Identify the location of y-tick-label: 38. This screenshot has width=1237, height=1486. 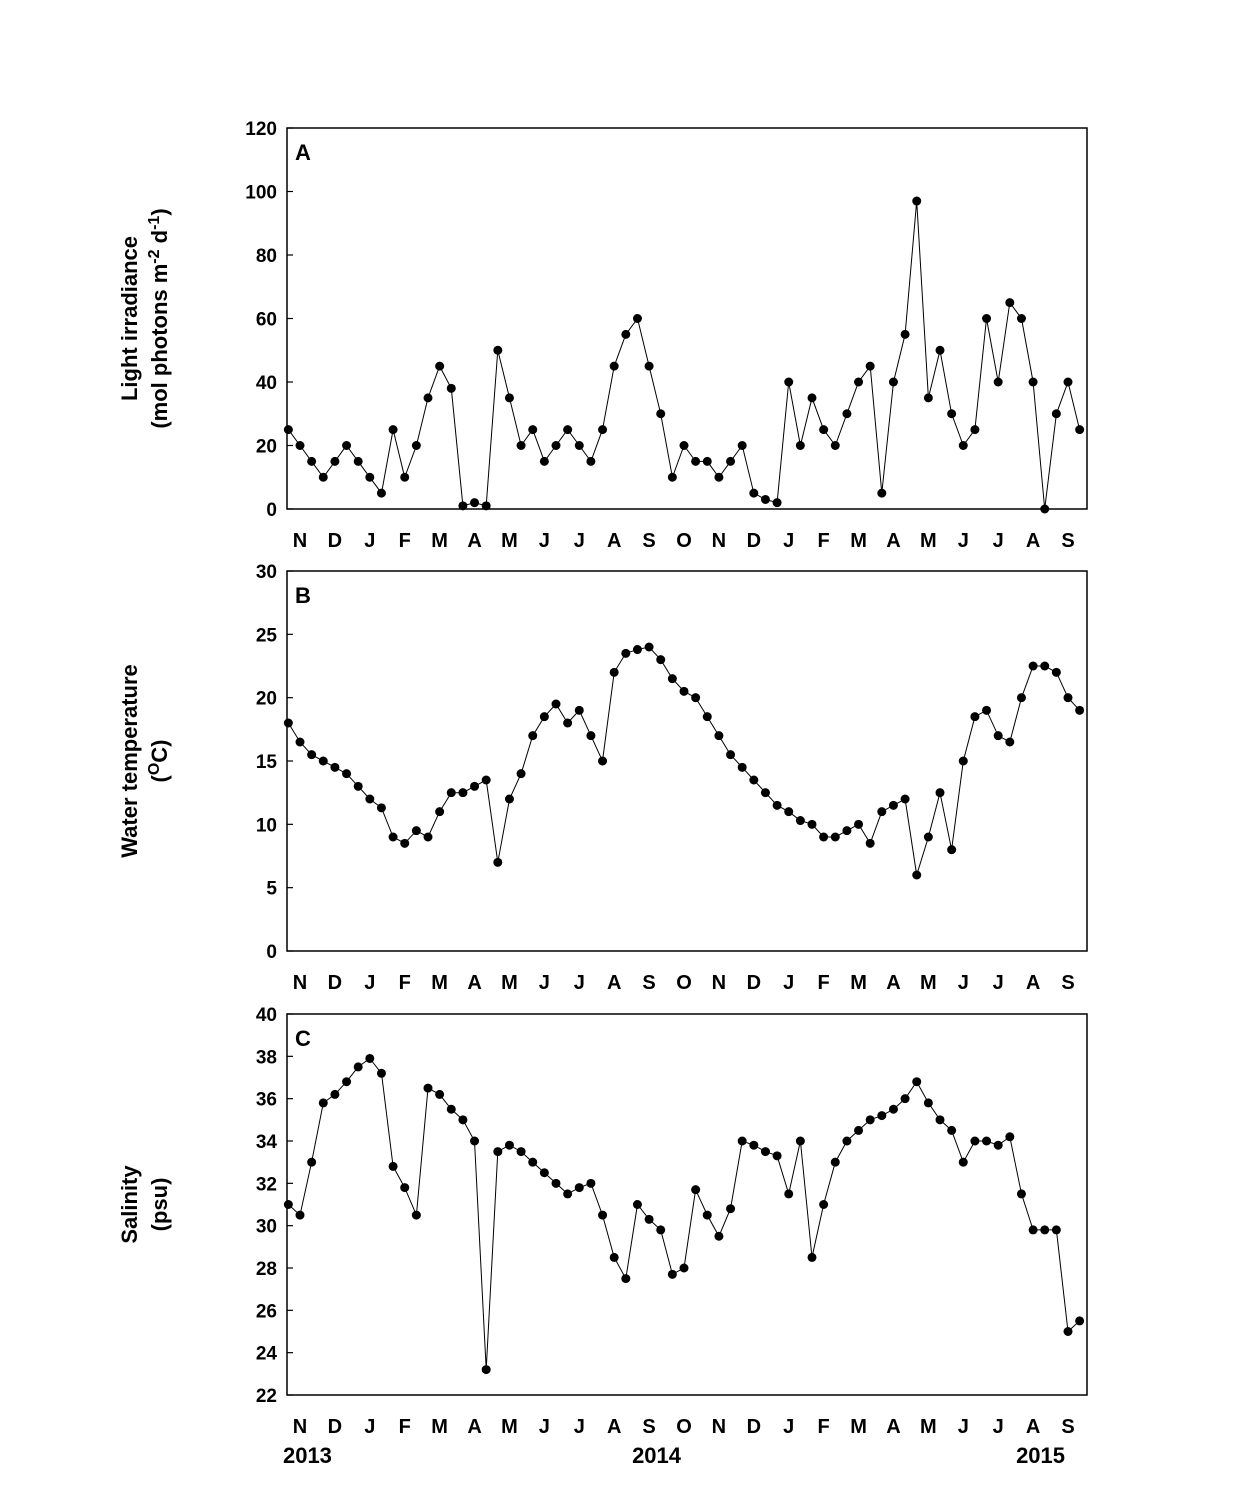
(266, 1057).